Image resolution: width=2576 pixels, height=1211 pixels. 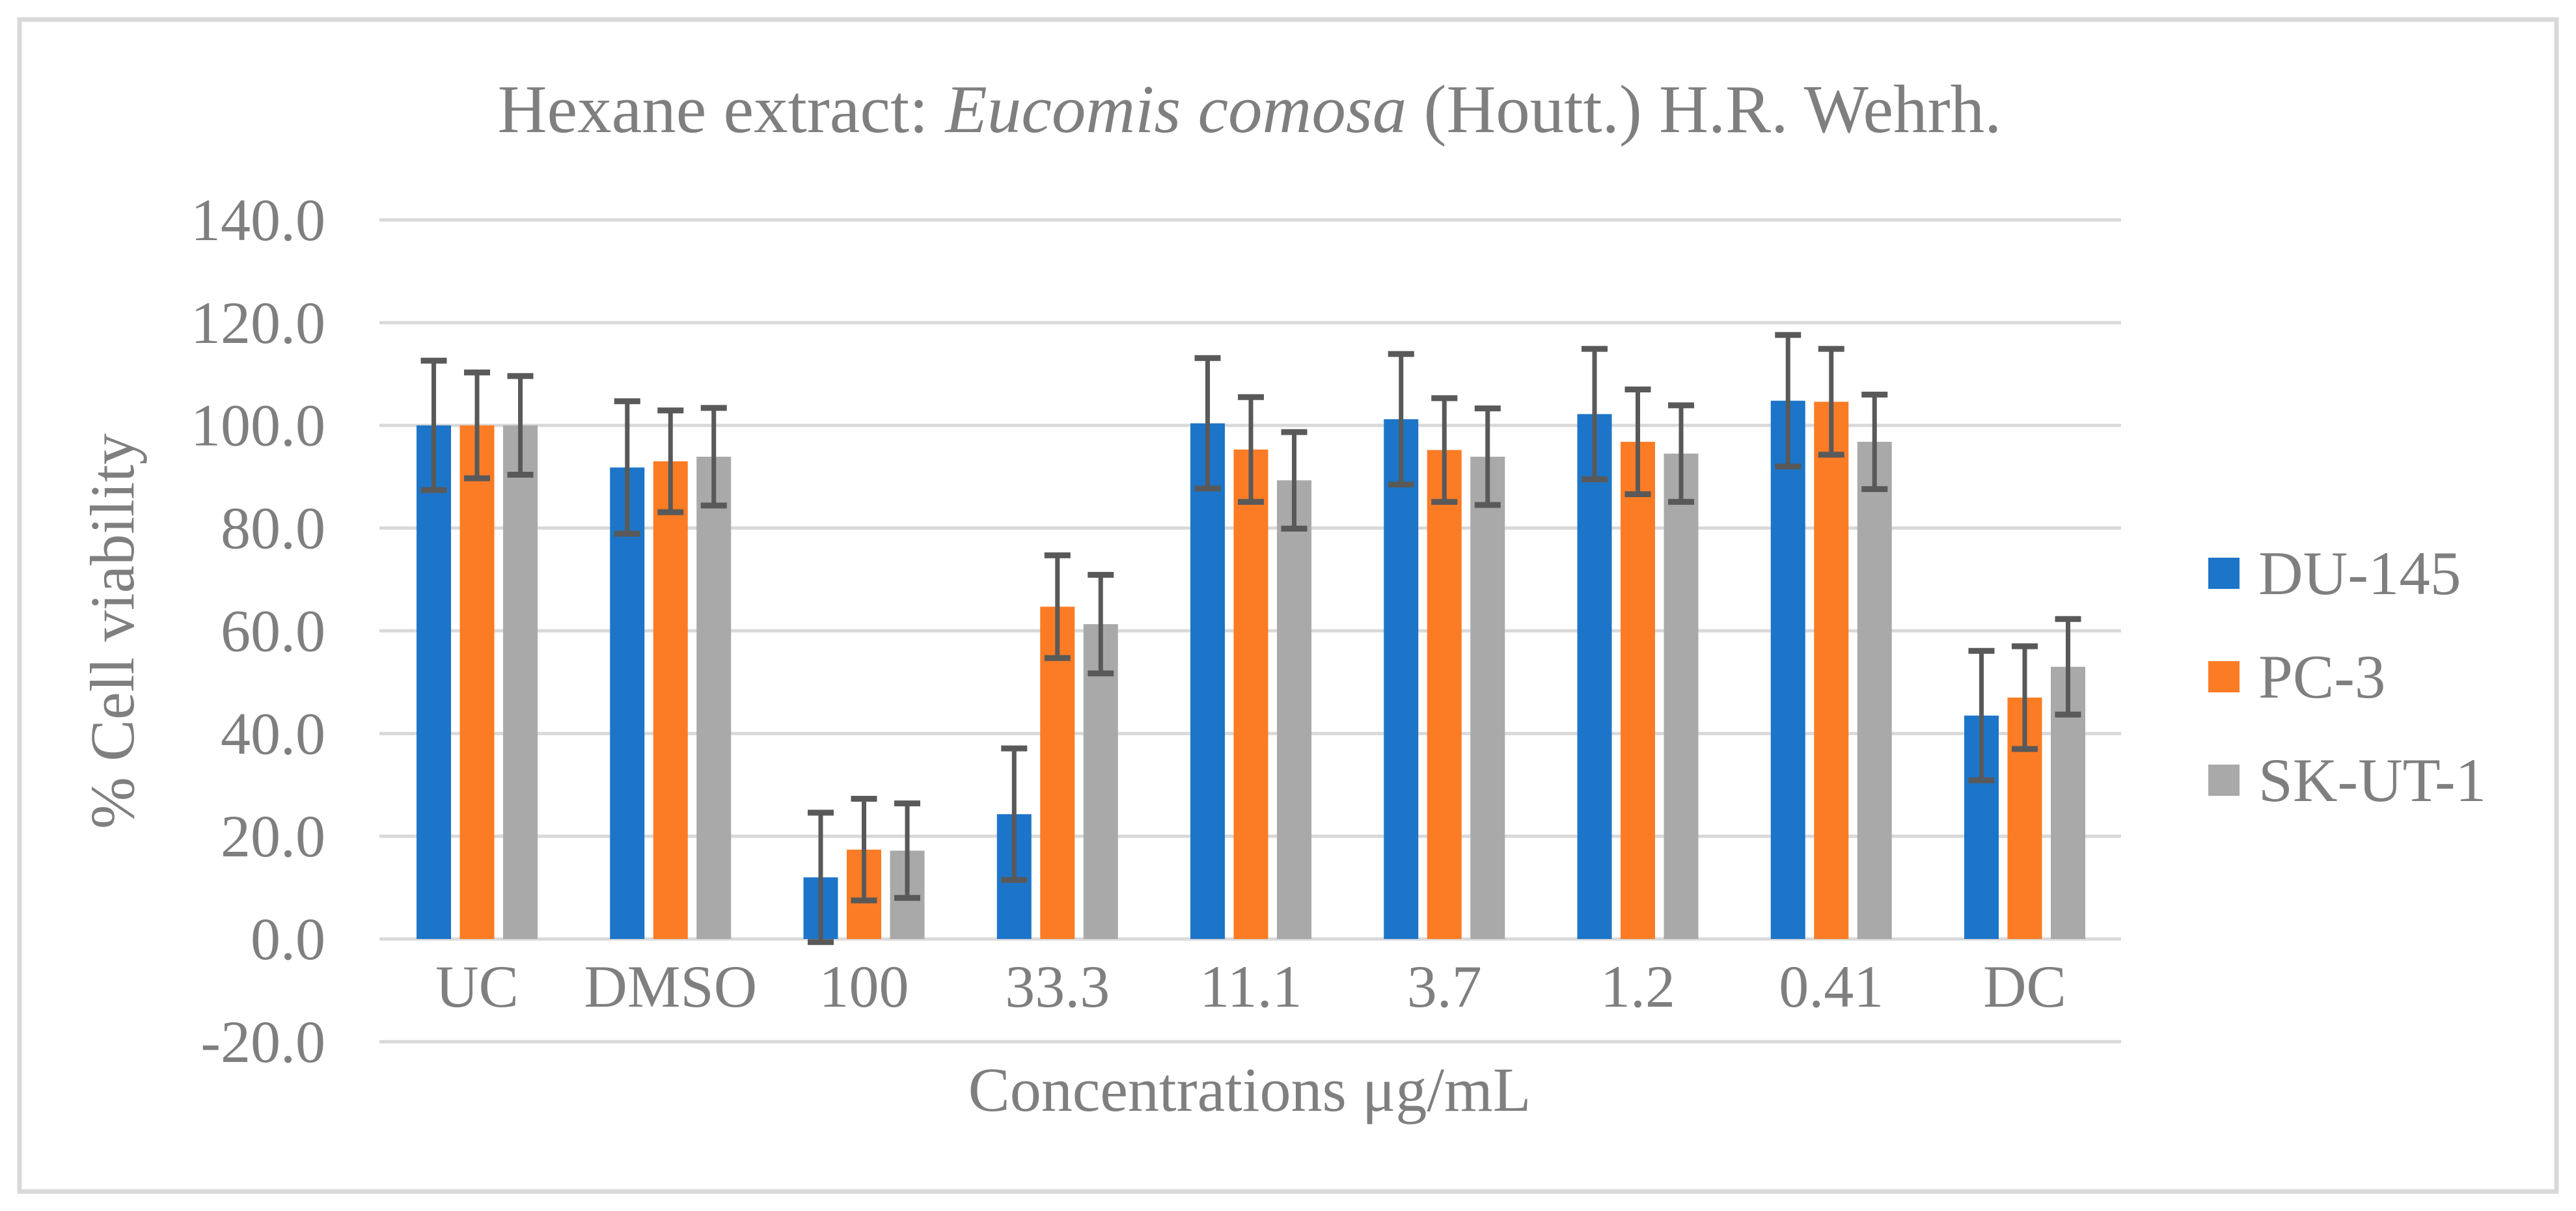 I want to click on error-bar-PC-3-11.1, so click(x=1251, y=450).